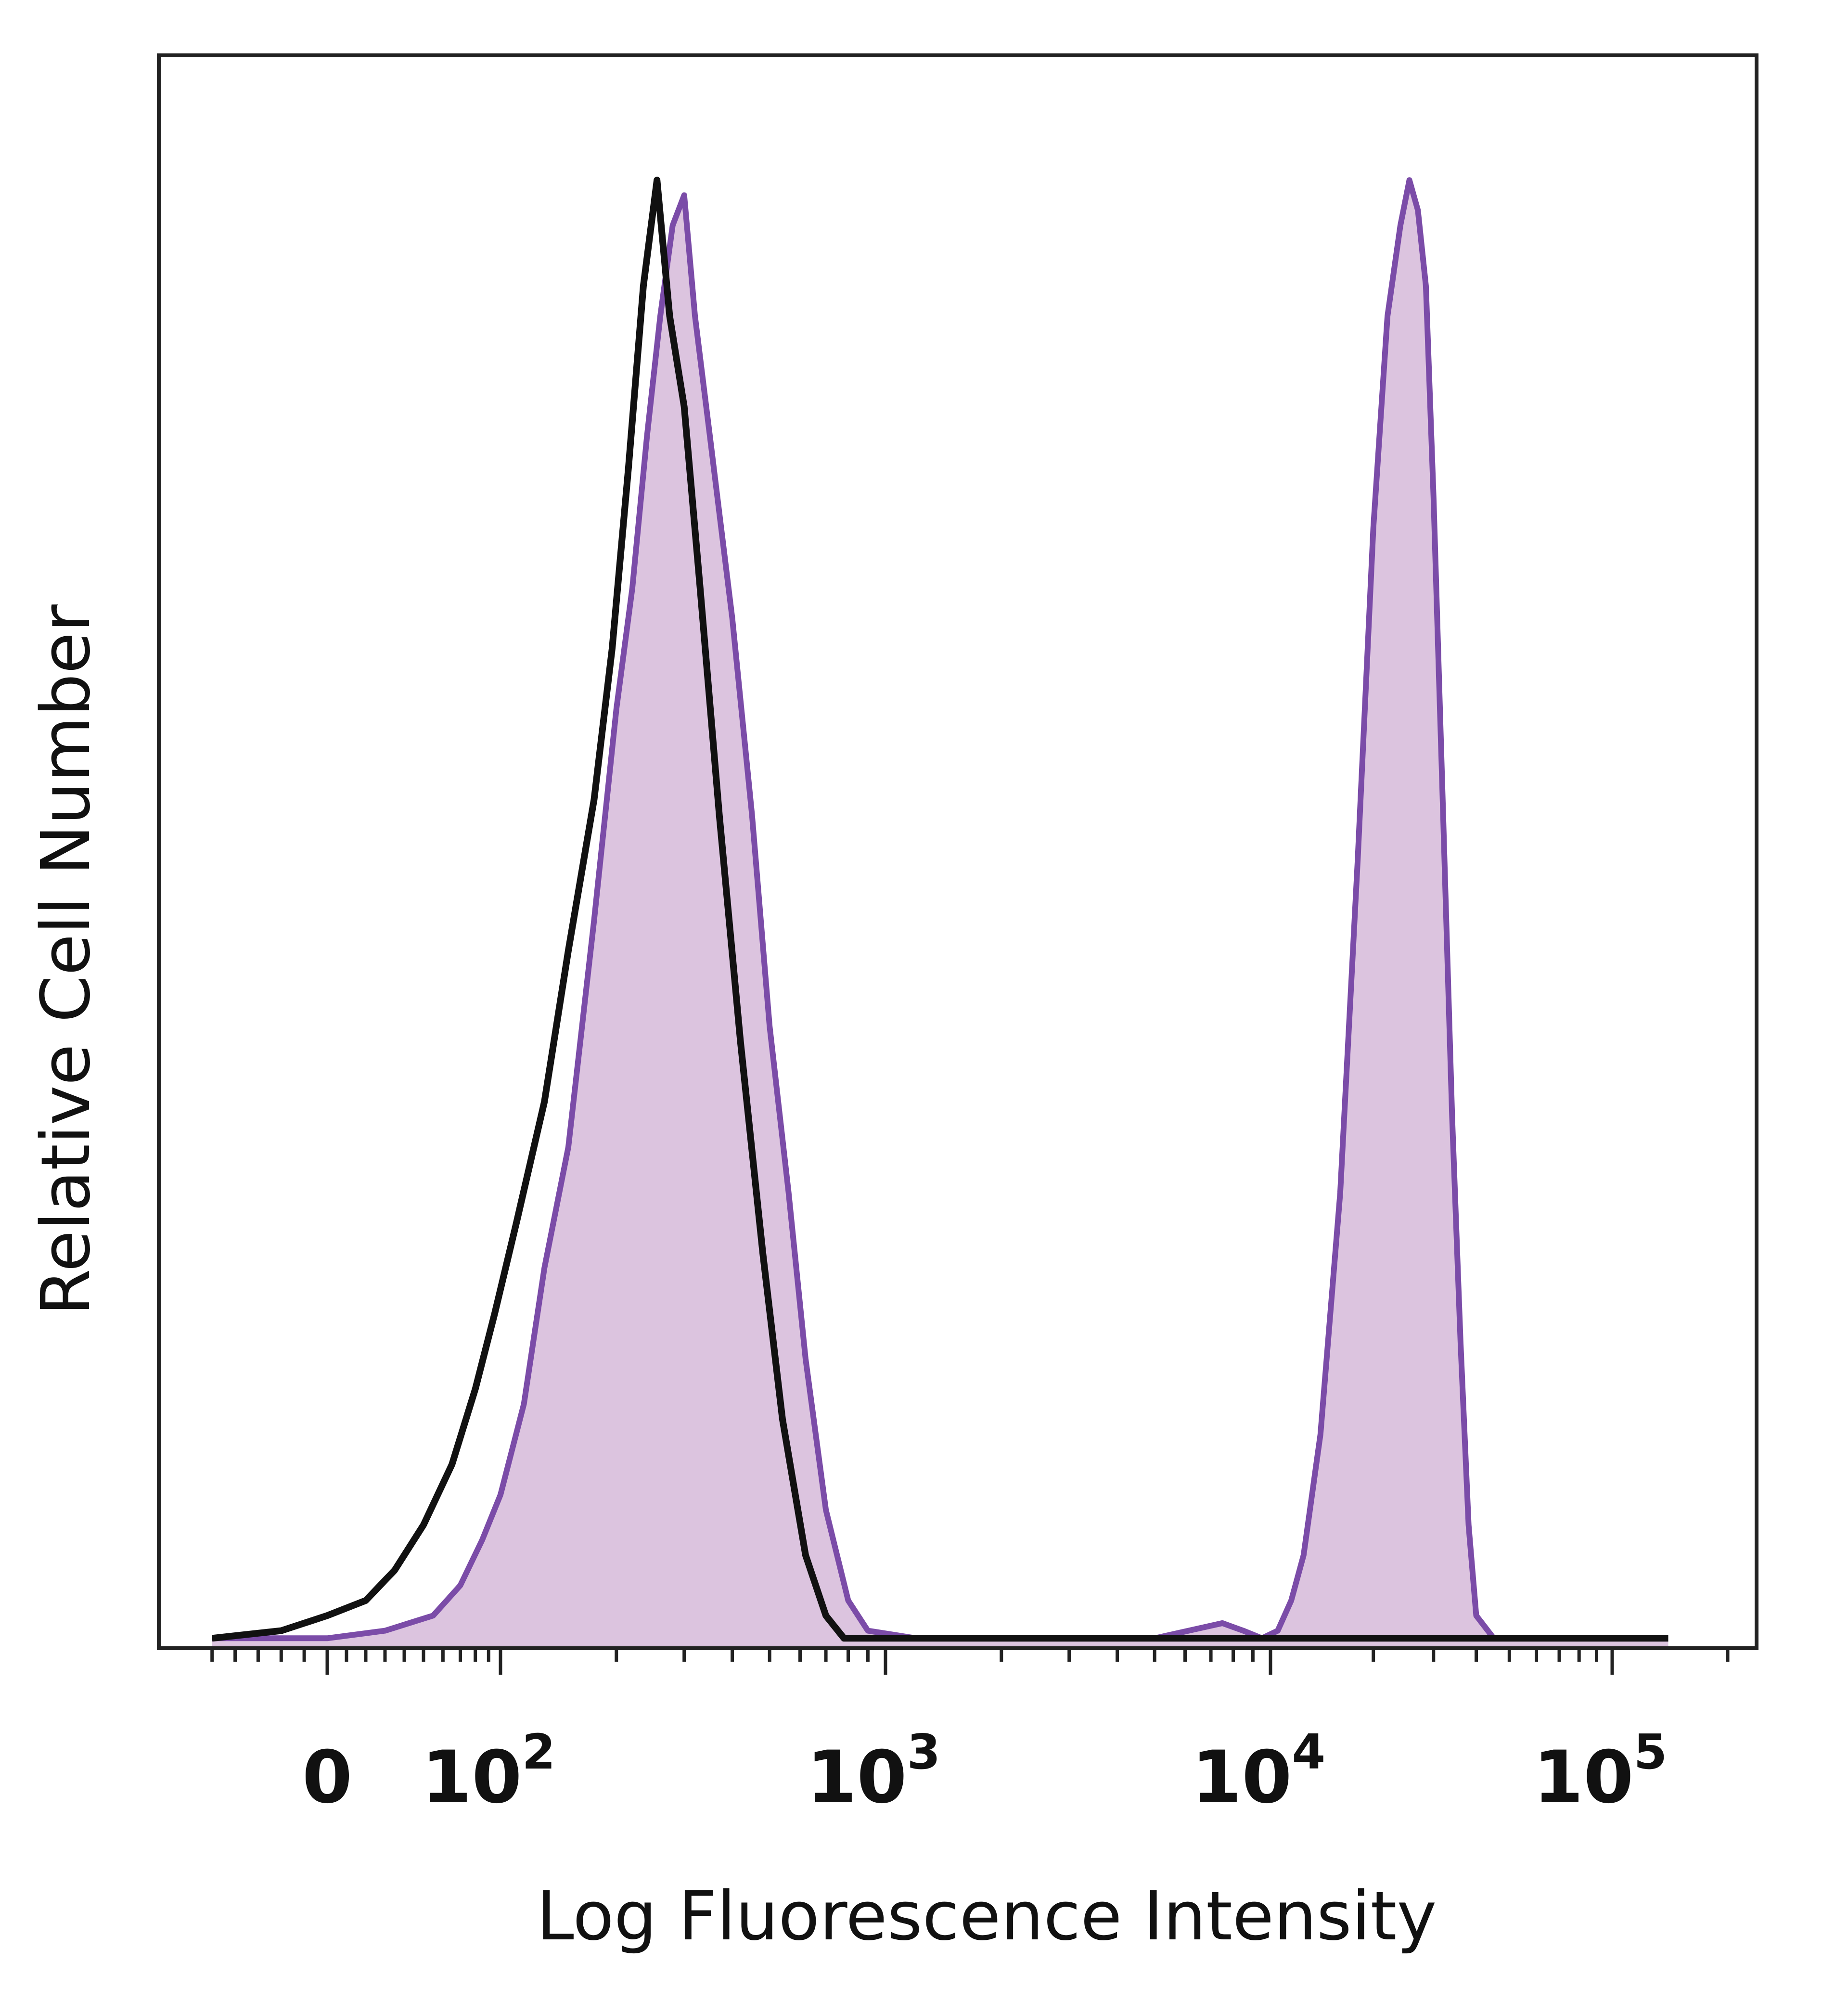 The image size is (1848, 2000). Describe the element at coordinates (66, 960) in the screenshot. I see `y-axis-label: Relative Cell Number` at that location.